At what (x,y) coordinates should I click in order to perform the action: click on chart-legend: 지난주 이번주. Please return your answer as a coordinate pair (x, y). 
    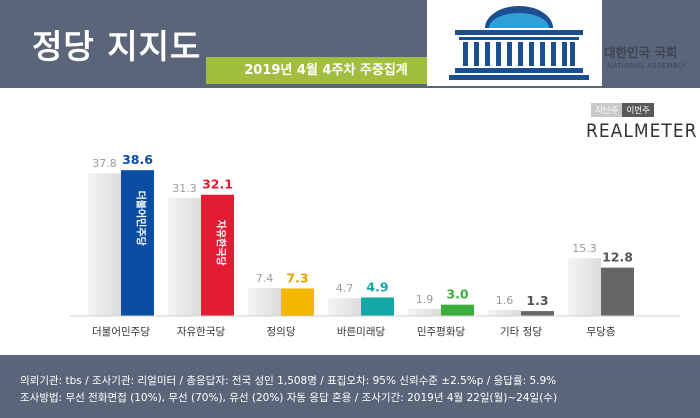
    Looking at the image, I should click on (622, 110).